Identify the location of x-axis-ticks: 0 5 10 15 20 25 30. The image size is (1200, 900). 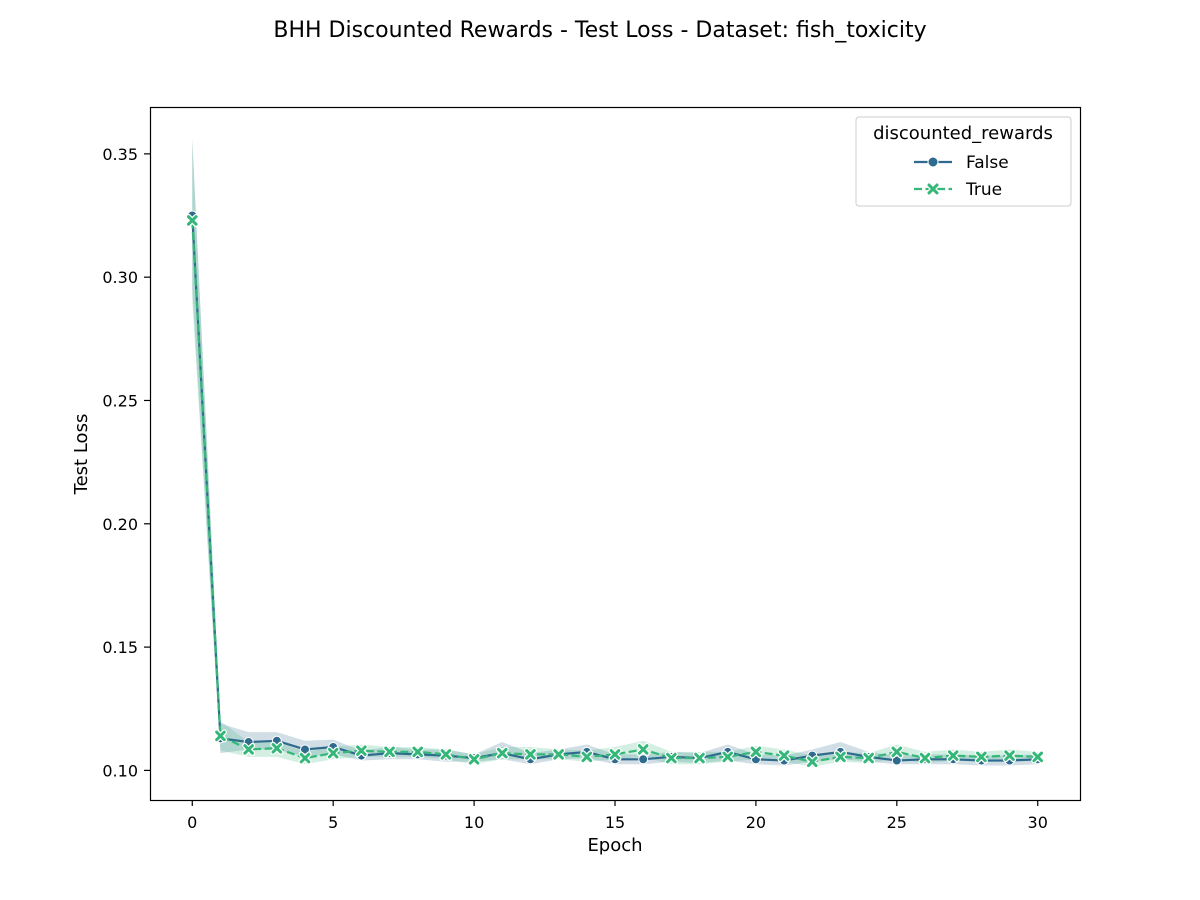
(617, 816).